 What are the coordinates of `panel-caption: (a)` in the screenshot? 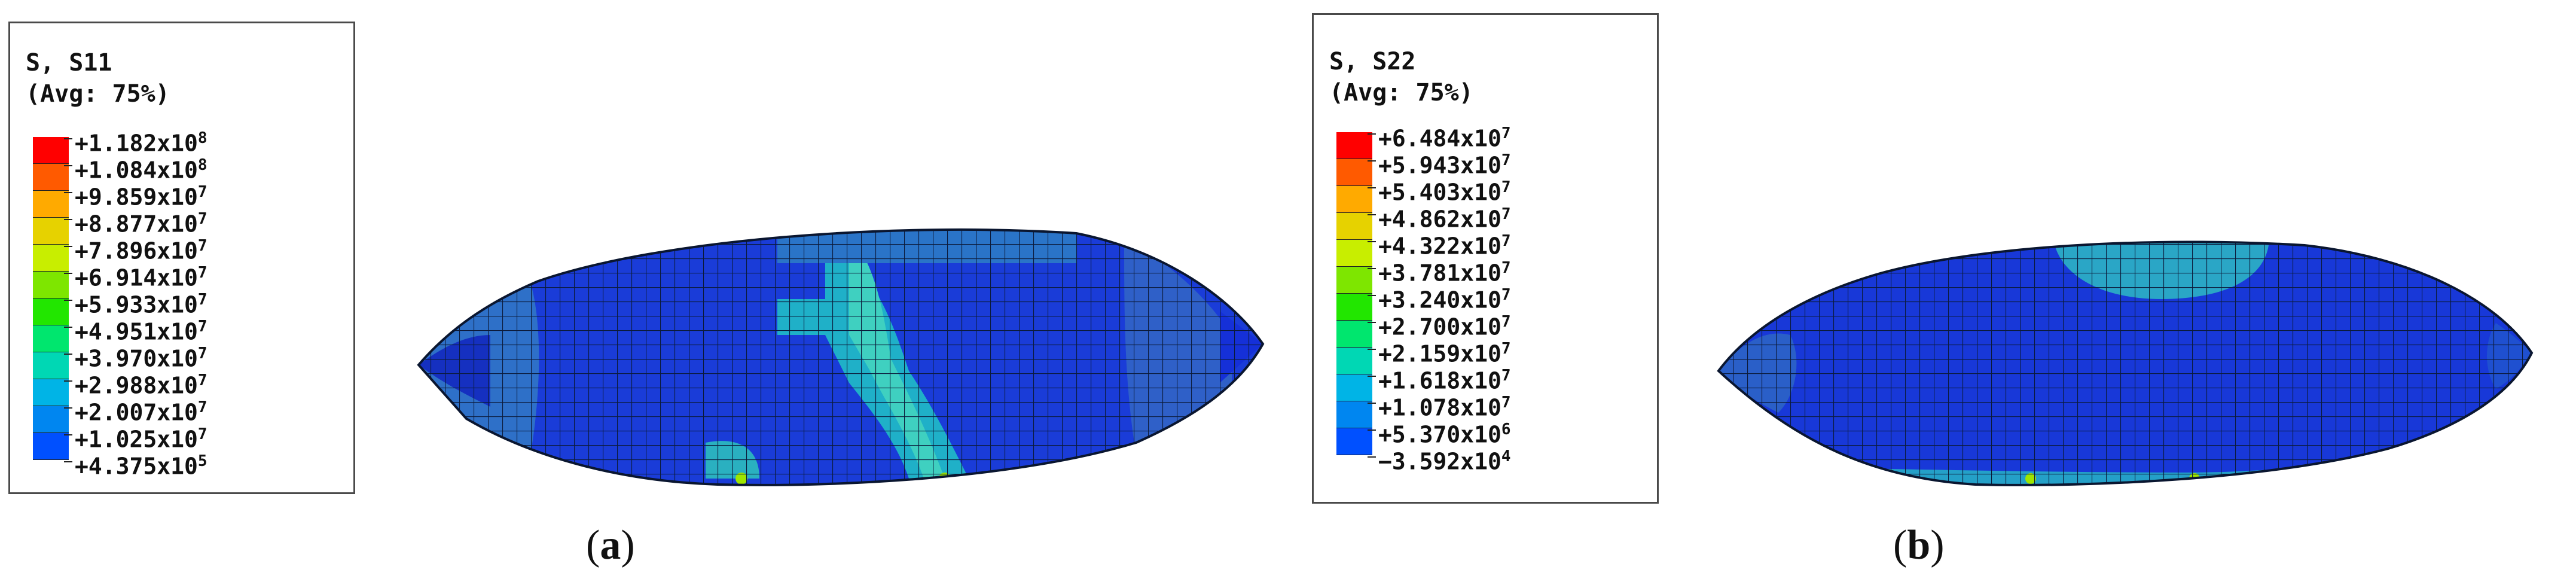 It's located at (610, 545).